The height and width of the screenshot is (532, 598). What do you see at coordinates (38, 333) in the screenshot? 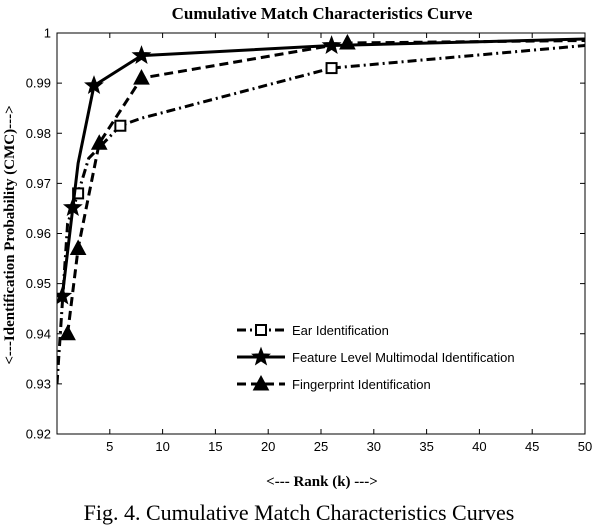
I see `y-tick-label: 0.94` at bounding box center [38, 333].